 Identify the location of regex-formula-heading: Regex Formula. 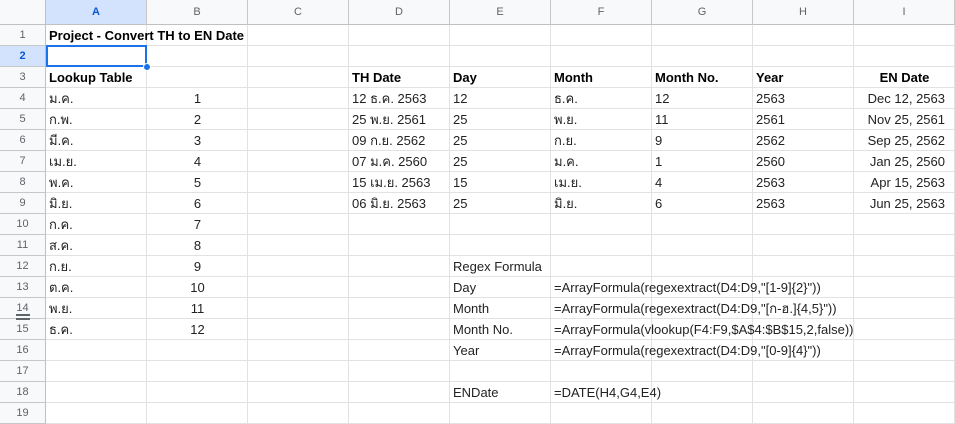
(497, 266).